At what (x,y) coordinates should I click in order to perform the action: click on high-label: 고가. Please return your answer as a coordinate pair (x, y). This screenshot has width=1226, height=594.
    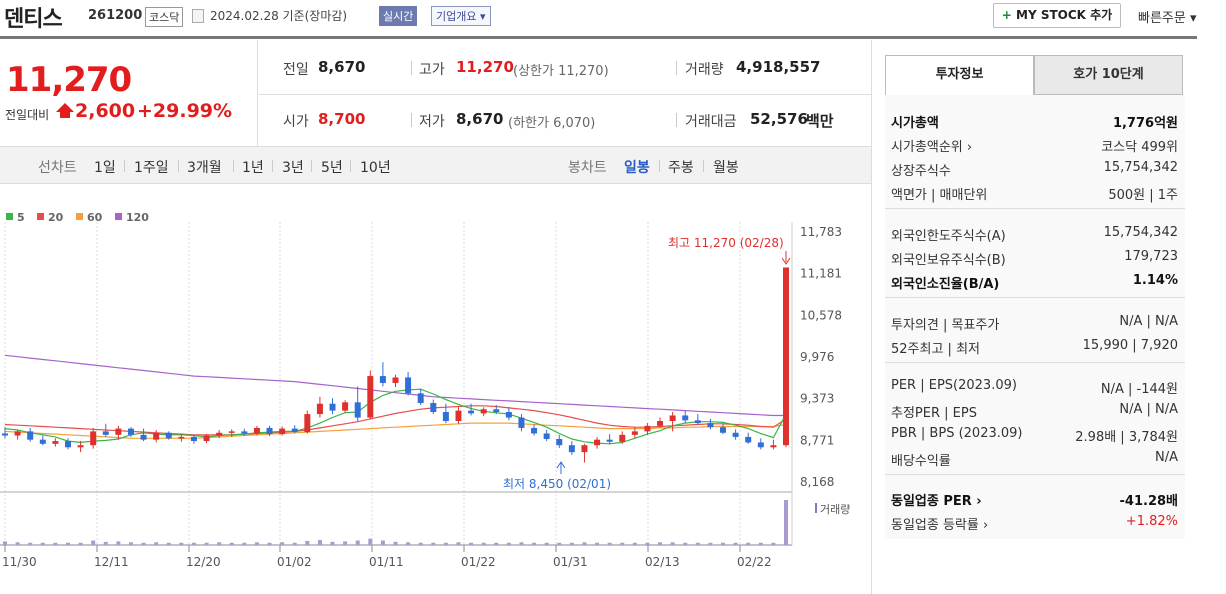
    Looking at the image, I should click on (432, 70).